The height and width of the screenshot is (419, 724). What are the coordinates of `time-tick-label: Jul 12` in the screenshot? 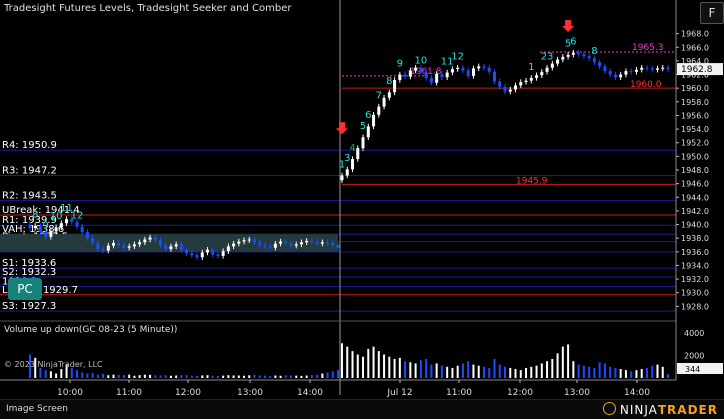 It's located at (399, 393).